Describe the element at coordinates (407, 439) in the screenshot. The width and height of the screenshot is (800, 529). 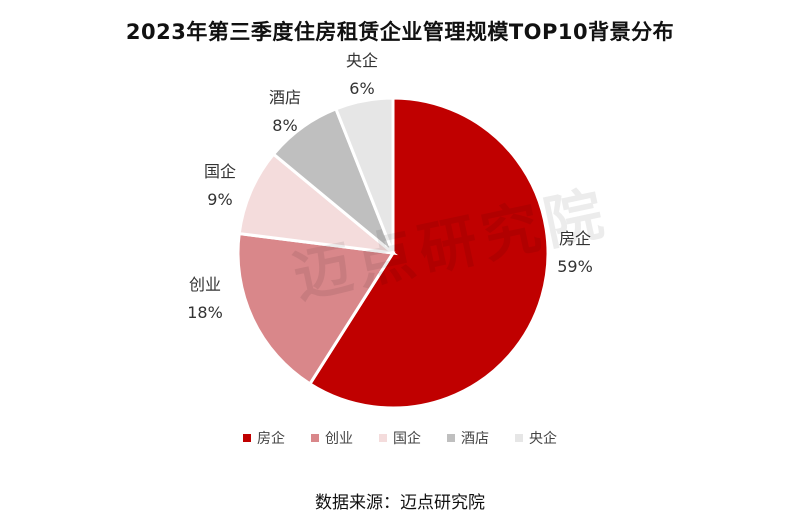
I see `legend-label: 国企` at that location.